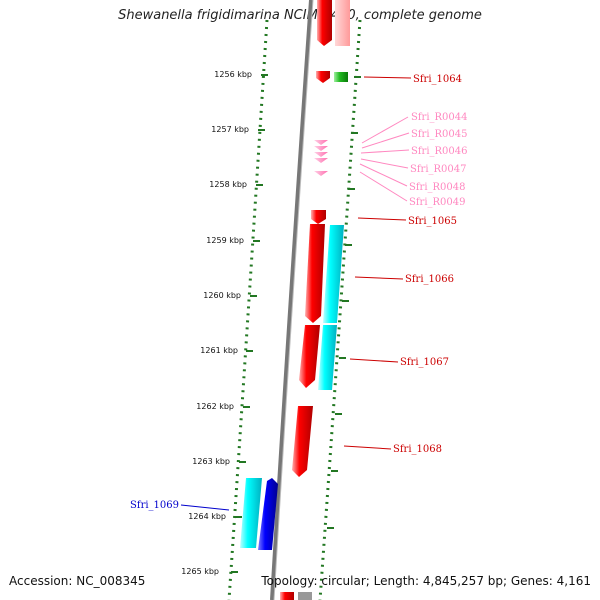  I want to click on tick-label: 1256 kbp, so click(233, 74).